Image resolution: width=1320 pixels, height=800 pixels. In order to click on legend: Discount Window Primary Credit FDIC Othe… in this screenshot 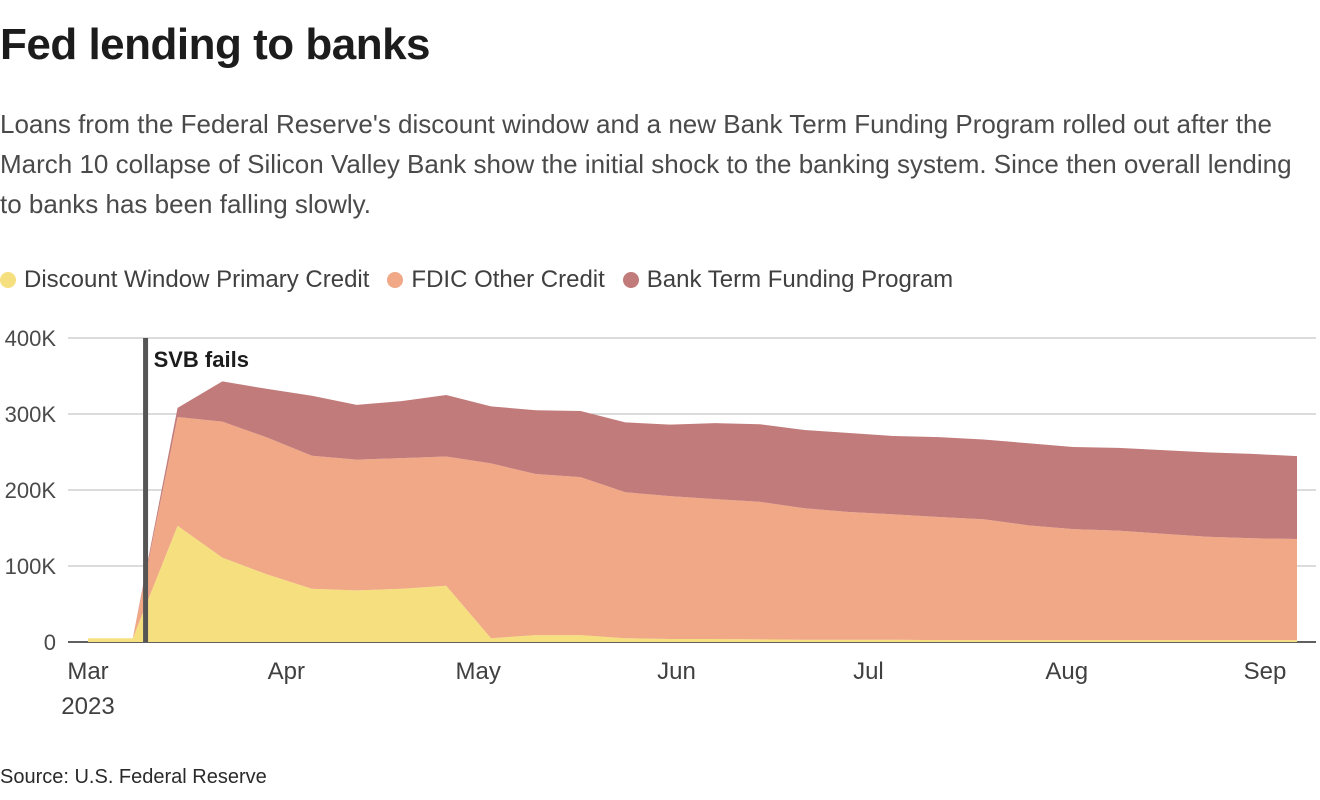, I will do `click(485, 280)`.